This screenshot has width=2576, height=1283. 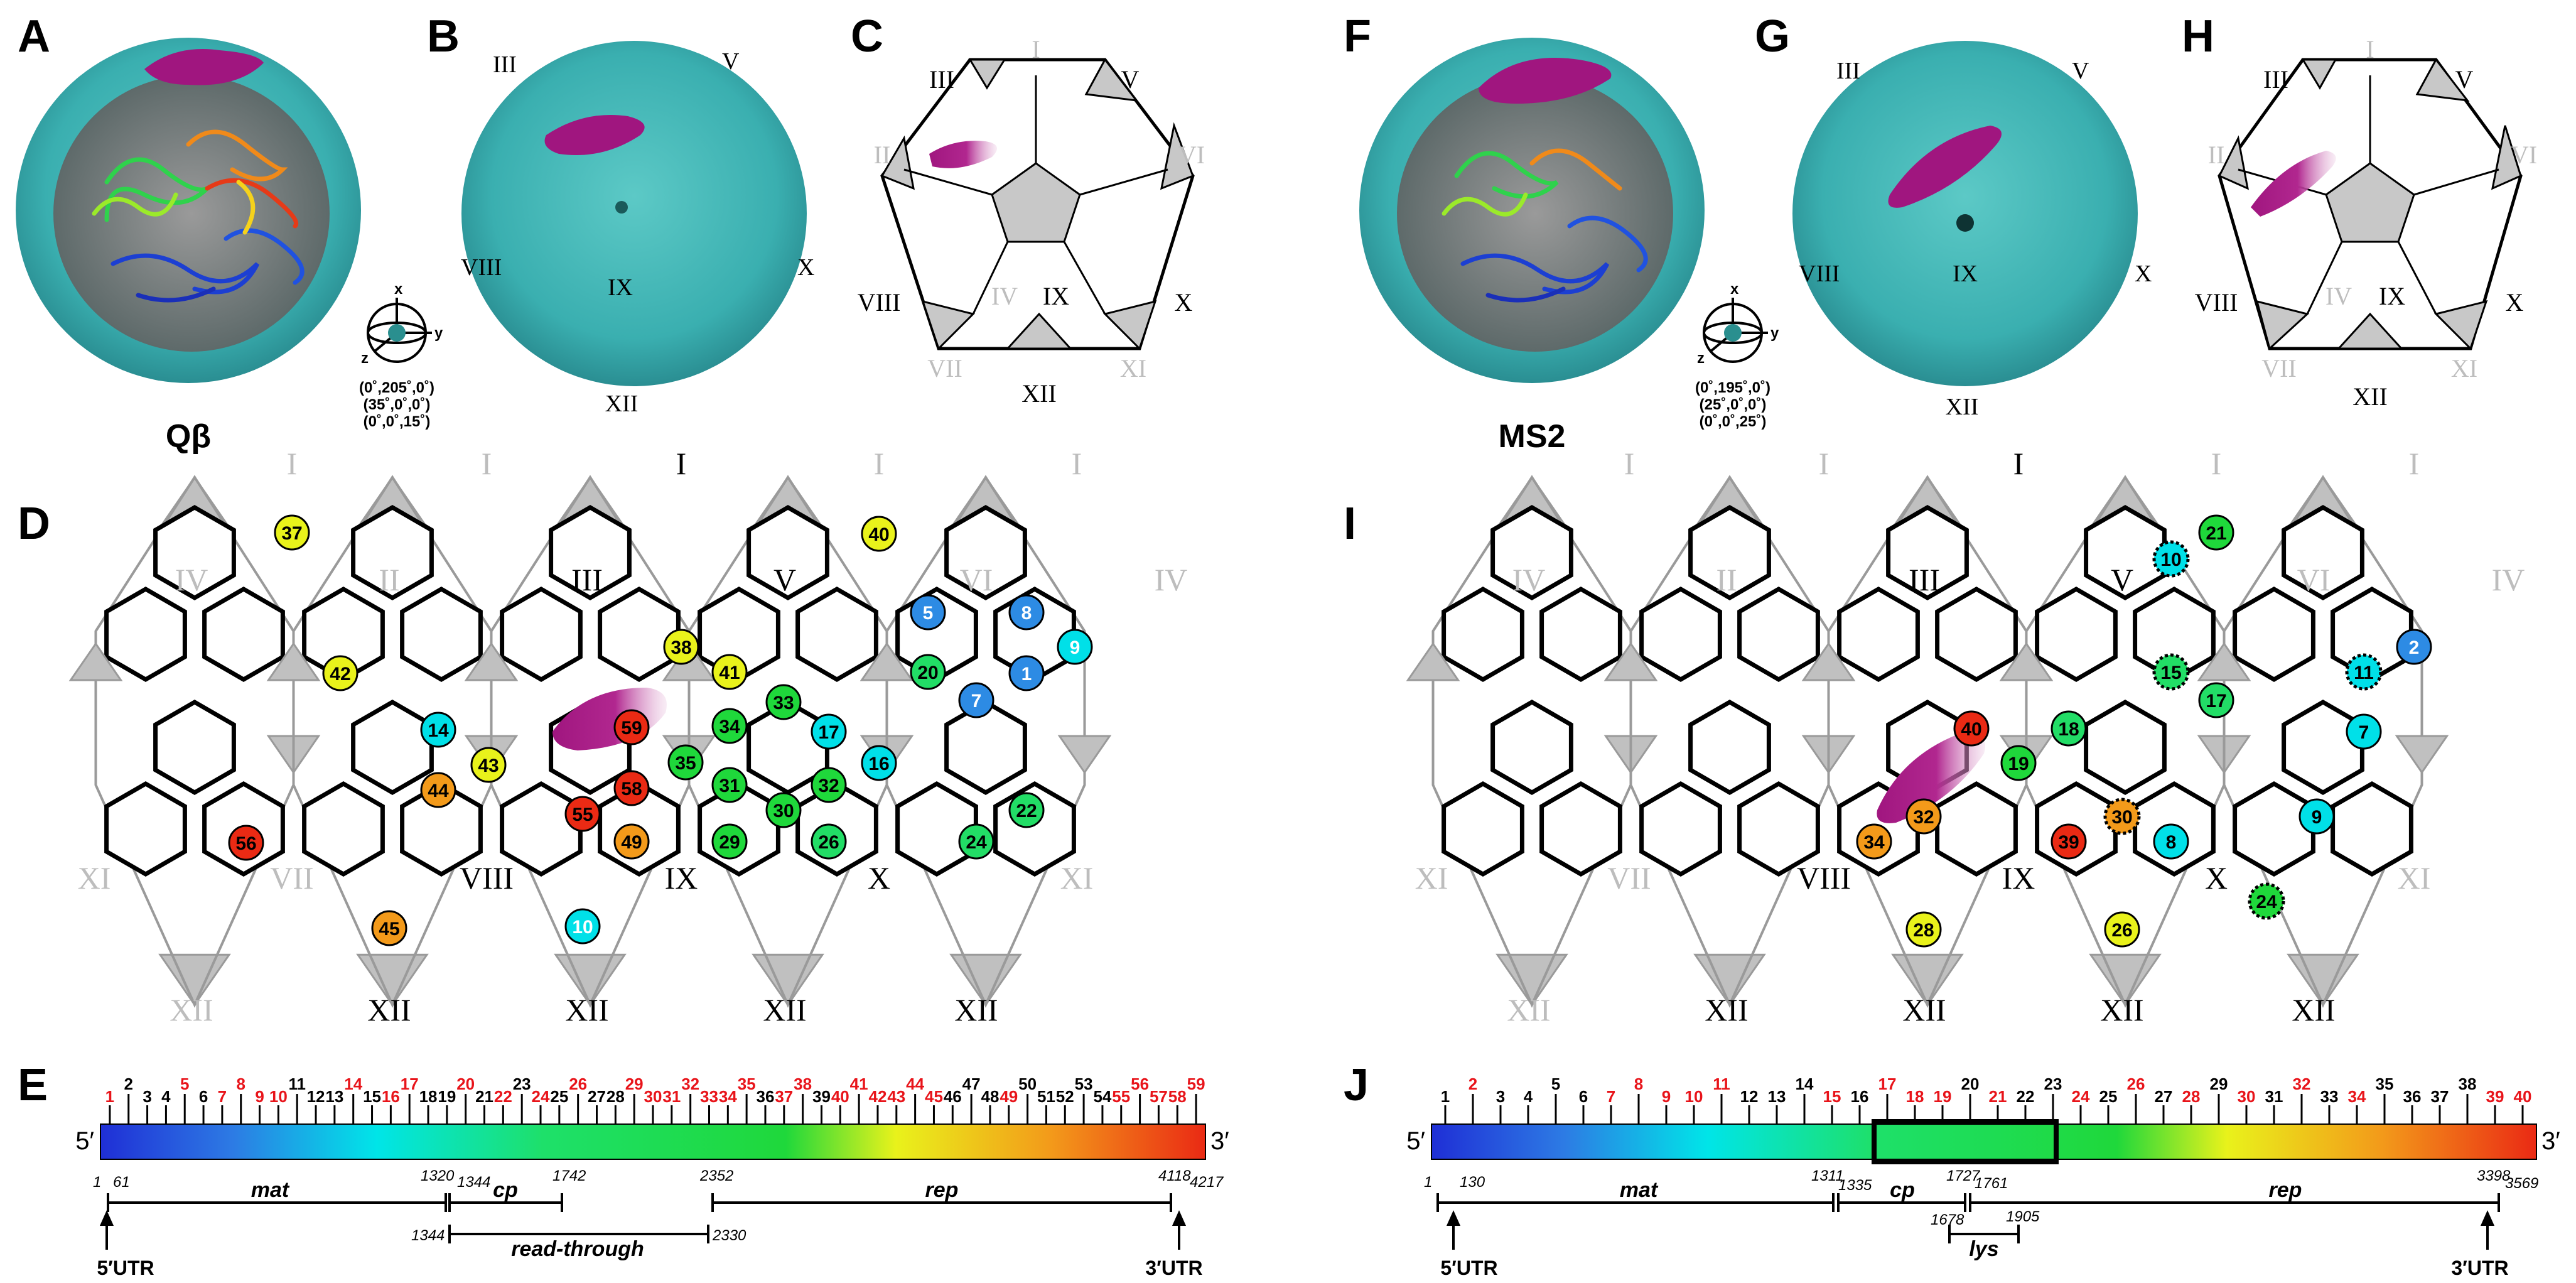 What do you see at coordinates (784, 1096) in the screenshot?
I see `qb-tick-label: 37` at bounding box center [784, 1096].